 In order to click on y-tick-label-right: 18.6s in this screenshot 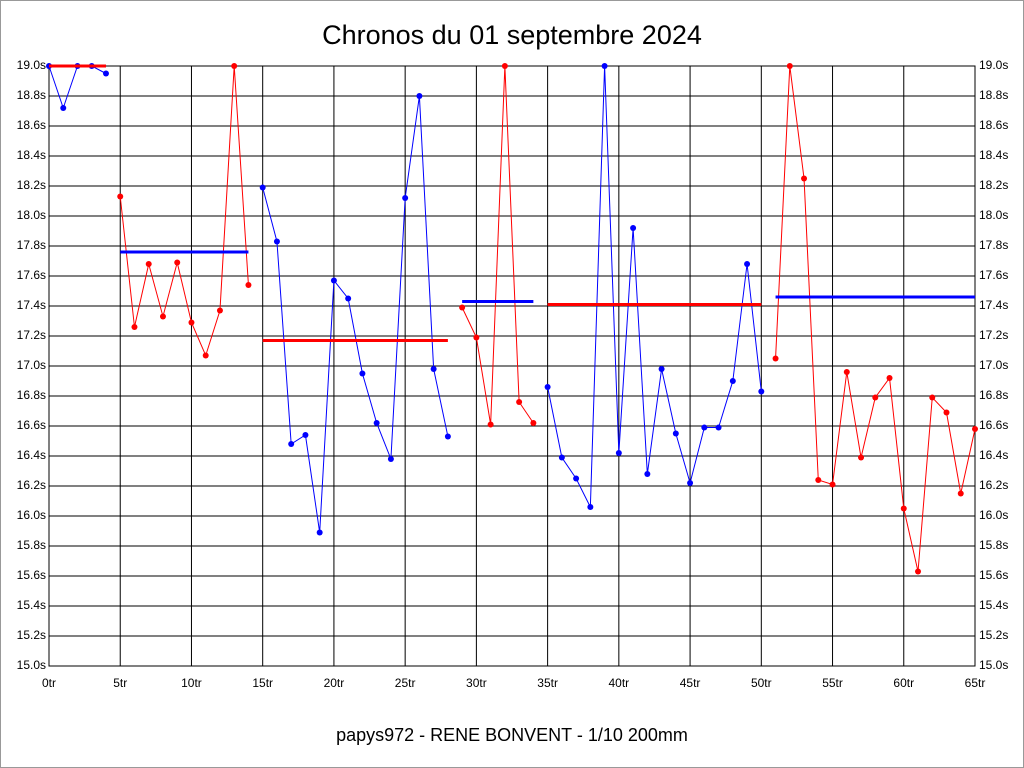, I will do `click(993, 125)`.